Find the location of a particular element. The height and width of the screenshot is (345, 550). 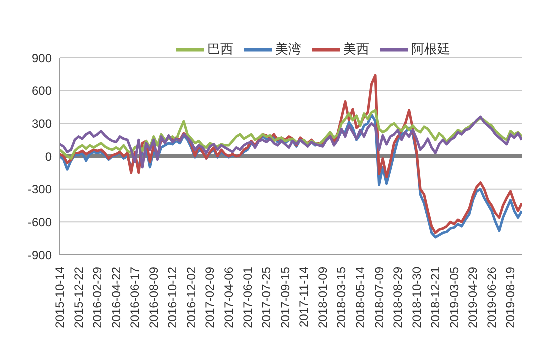

x-tick-label: 2017-06-01 is located at coordinates (247, 297).